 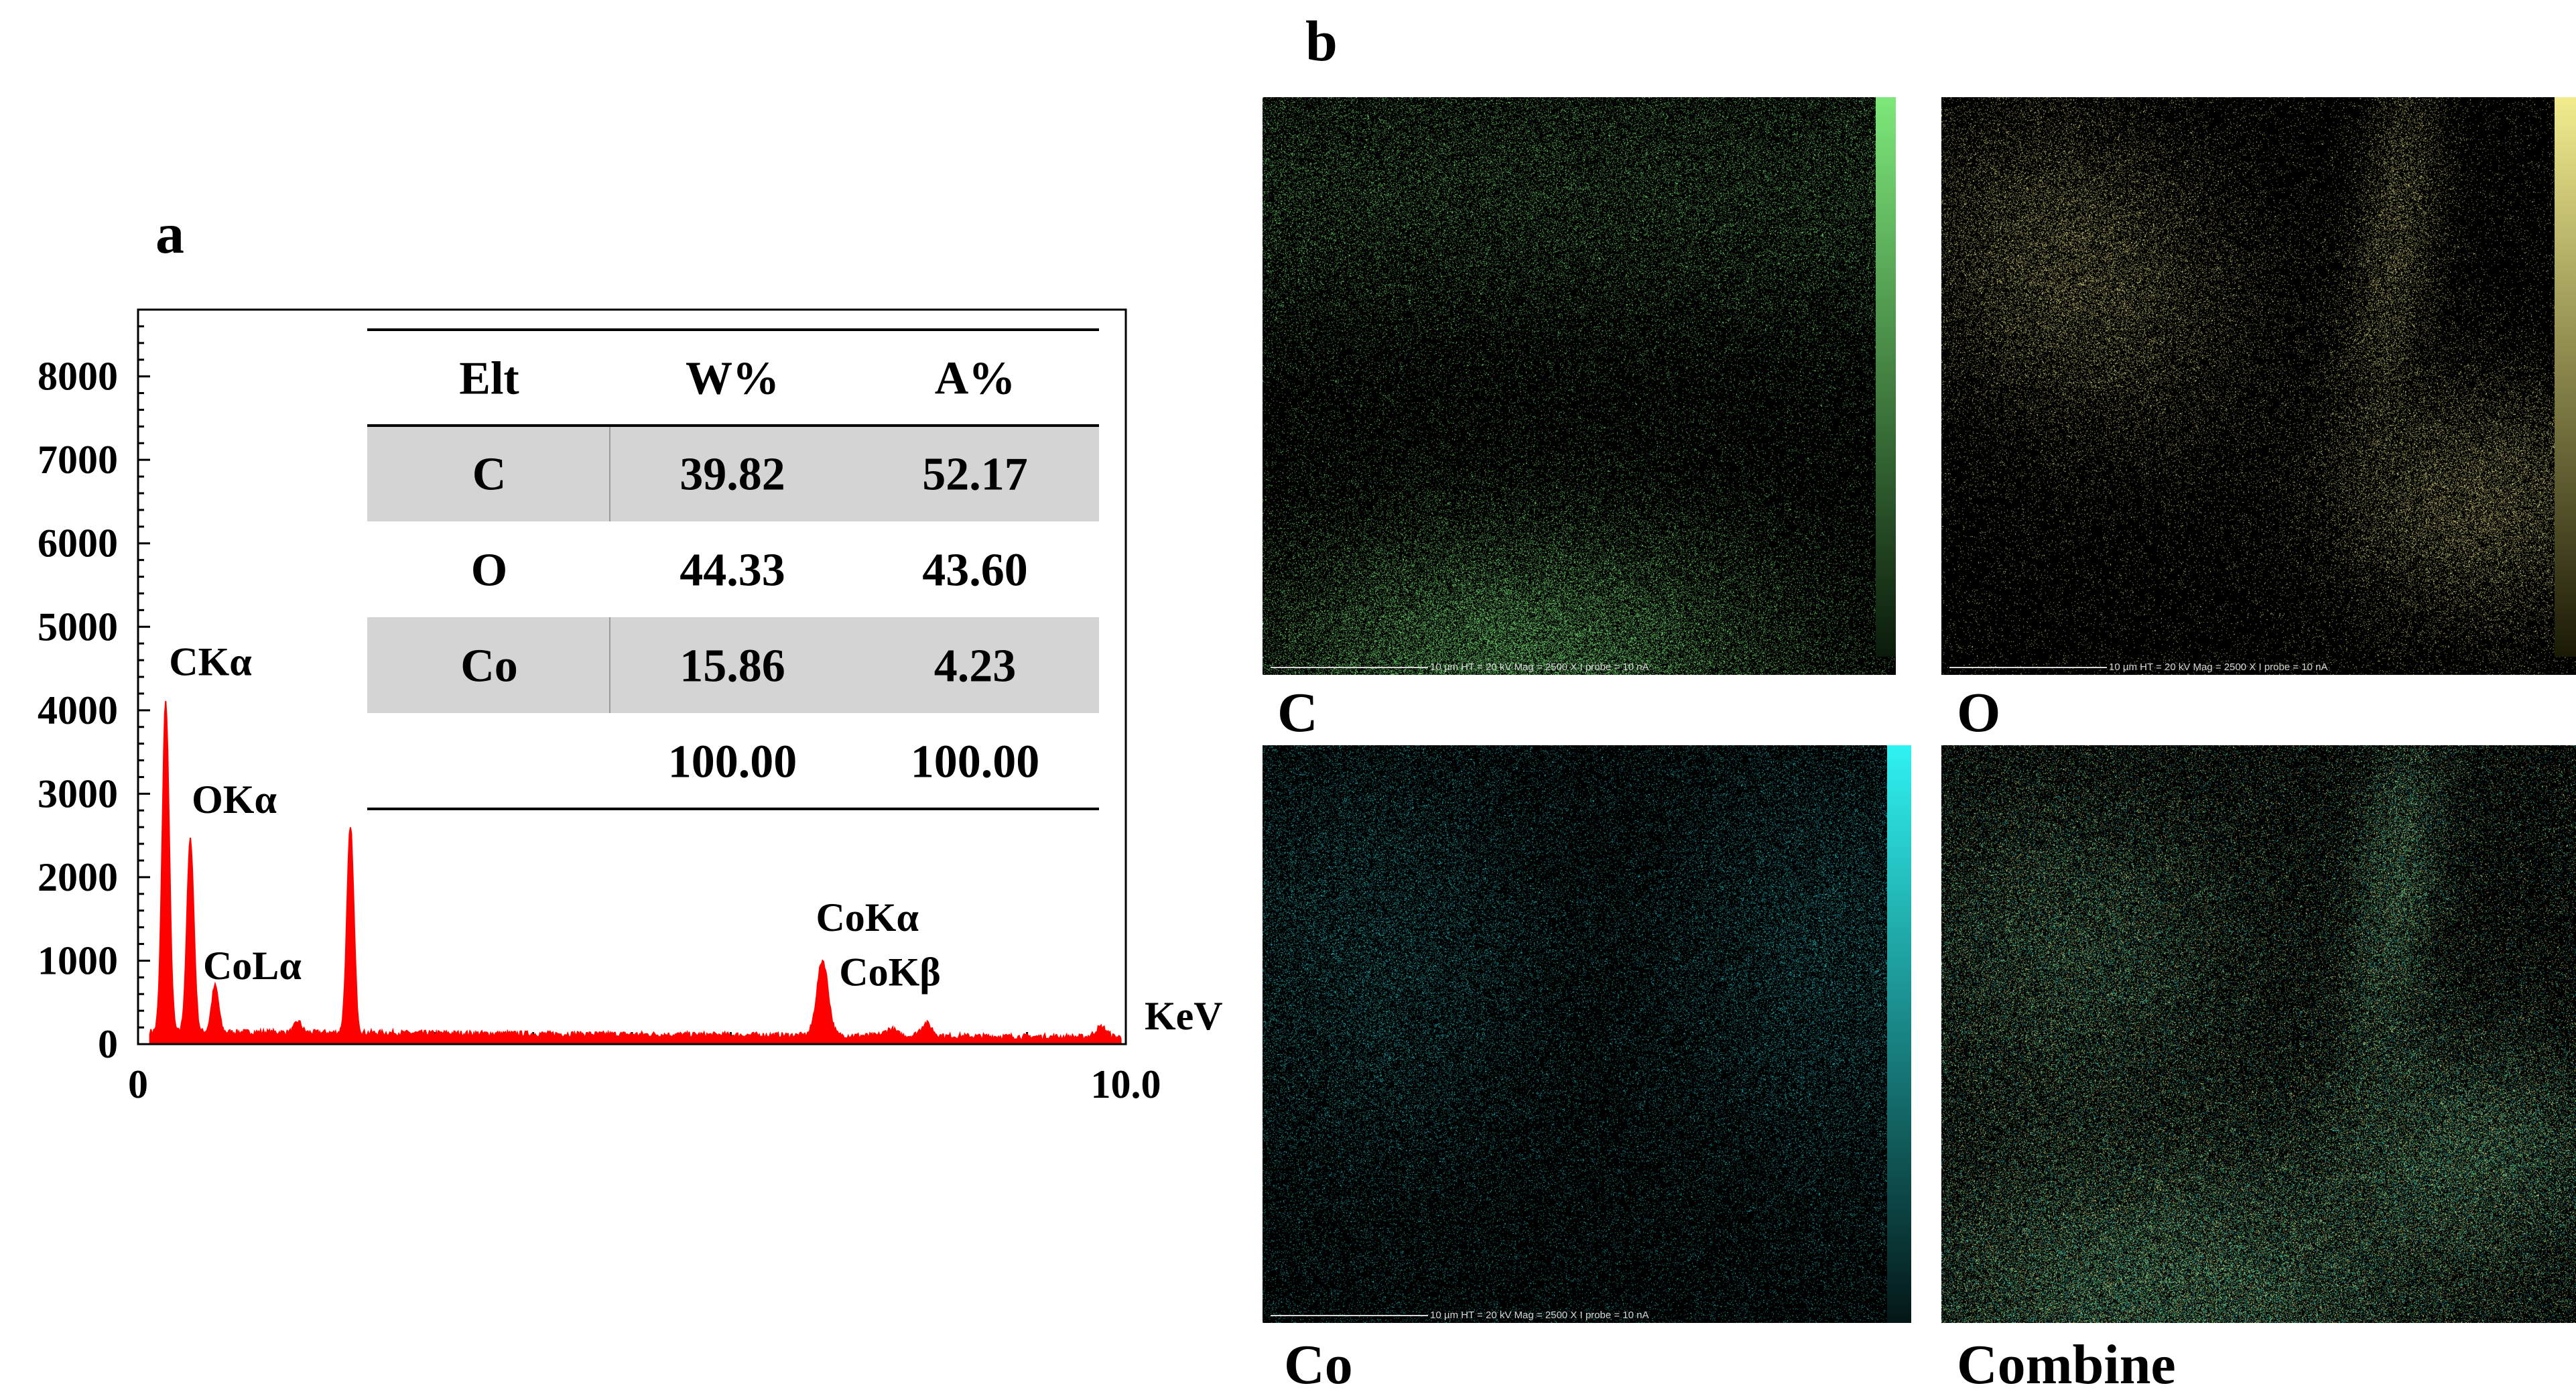 I want to click on combined-map, so click(x=2258, y=1034).